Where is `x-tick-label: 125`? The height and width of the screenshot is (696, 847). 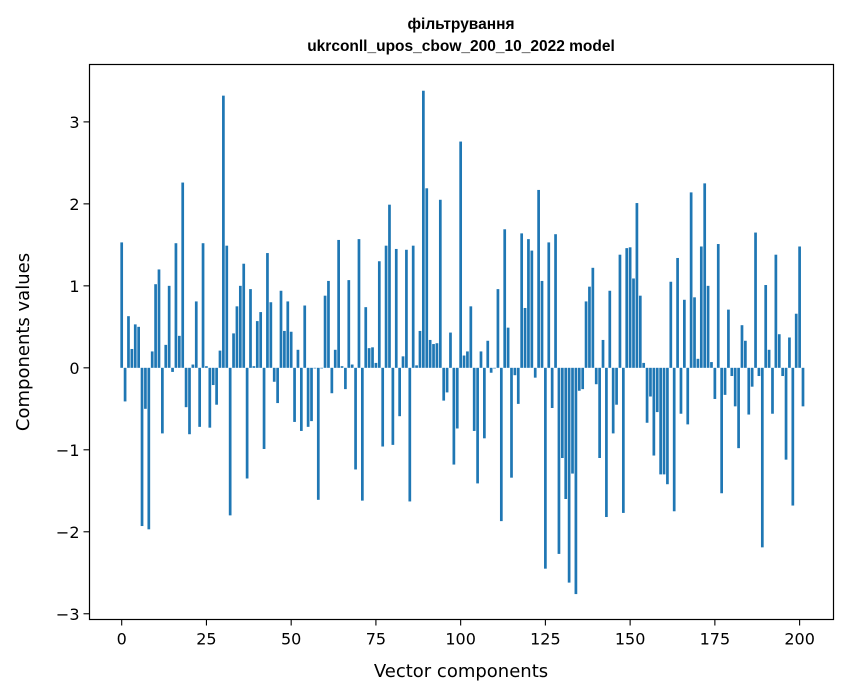 x-tick-label: 125 is located at coordinates (545, 639).